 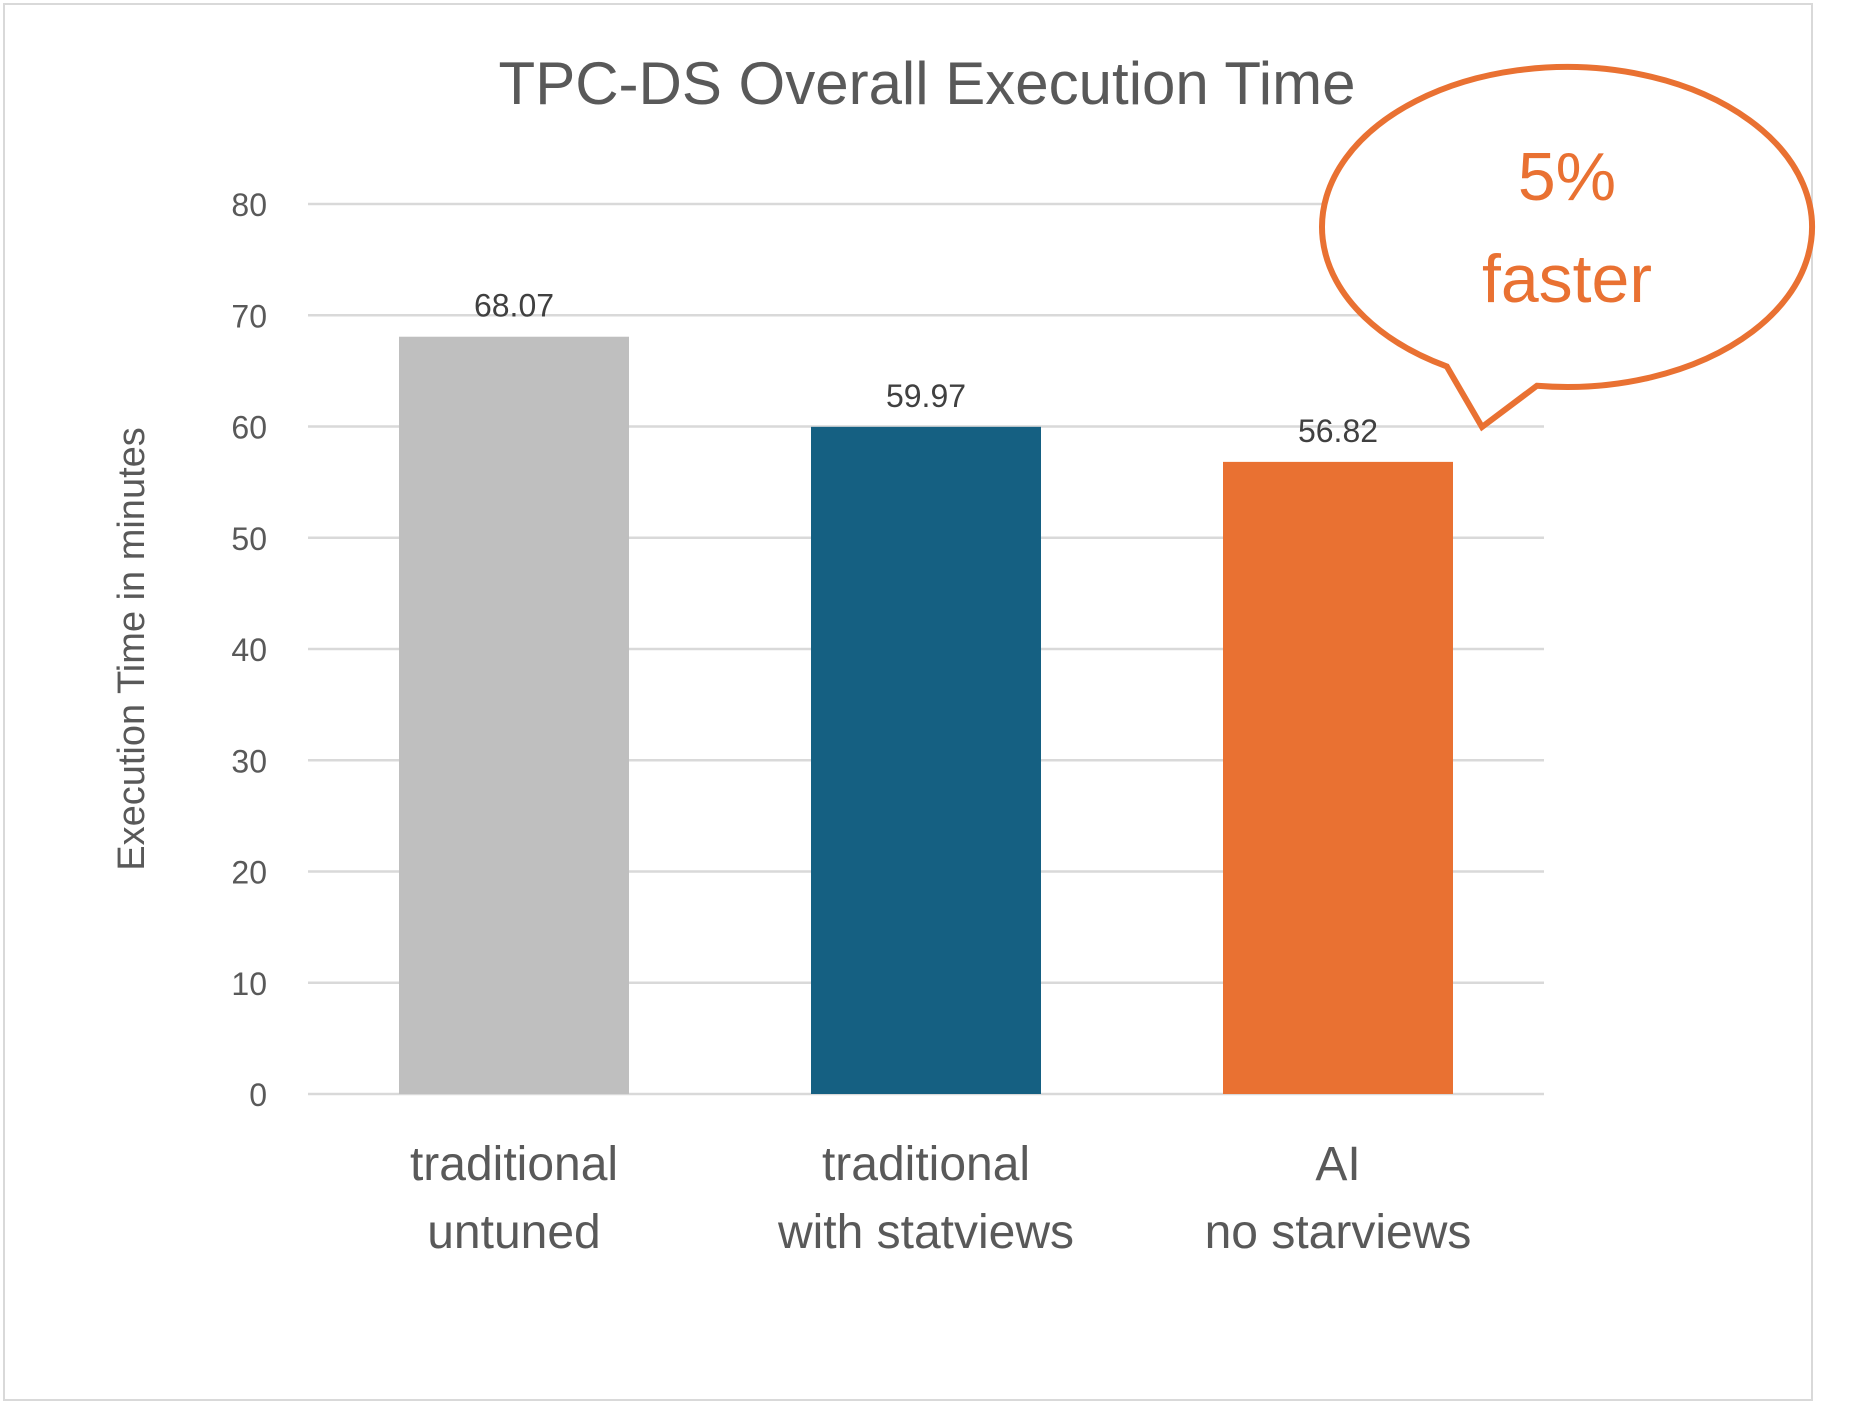 What do you see at coordinates (249, 316) in the screenshot?
I see `y-tick-label: 70` at bounding box center [249, 316].